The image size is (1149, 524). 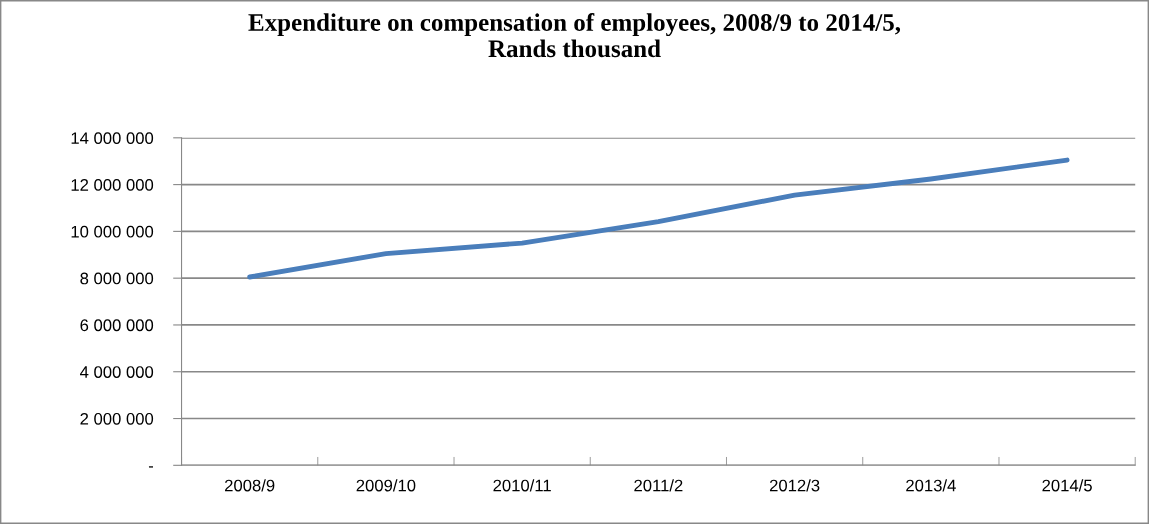 I want to click on y-tick-label: 12 000 000, so click(x=112, y=185).